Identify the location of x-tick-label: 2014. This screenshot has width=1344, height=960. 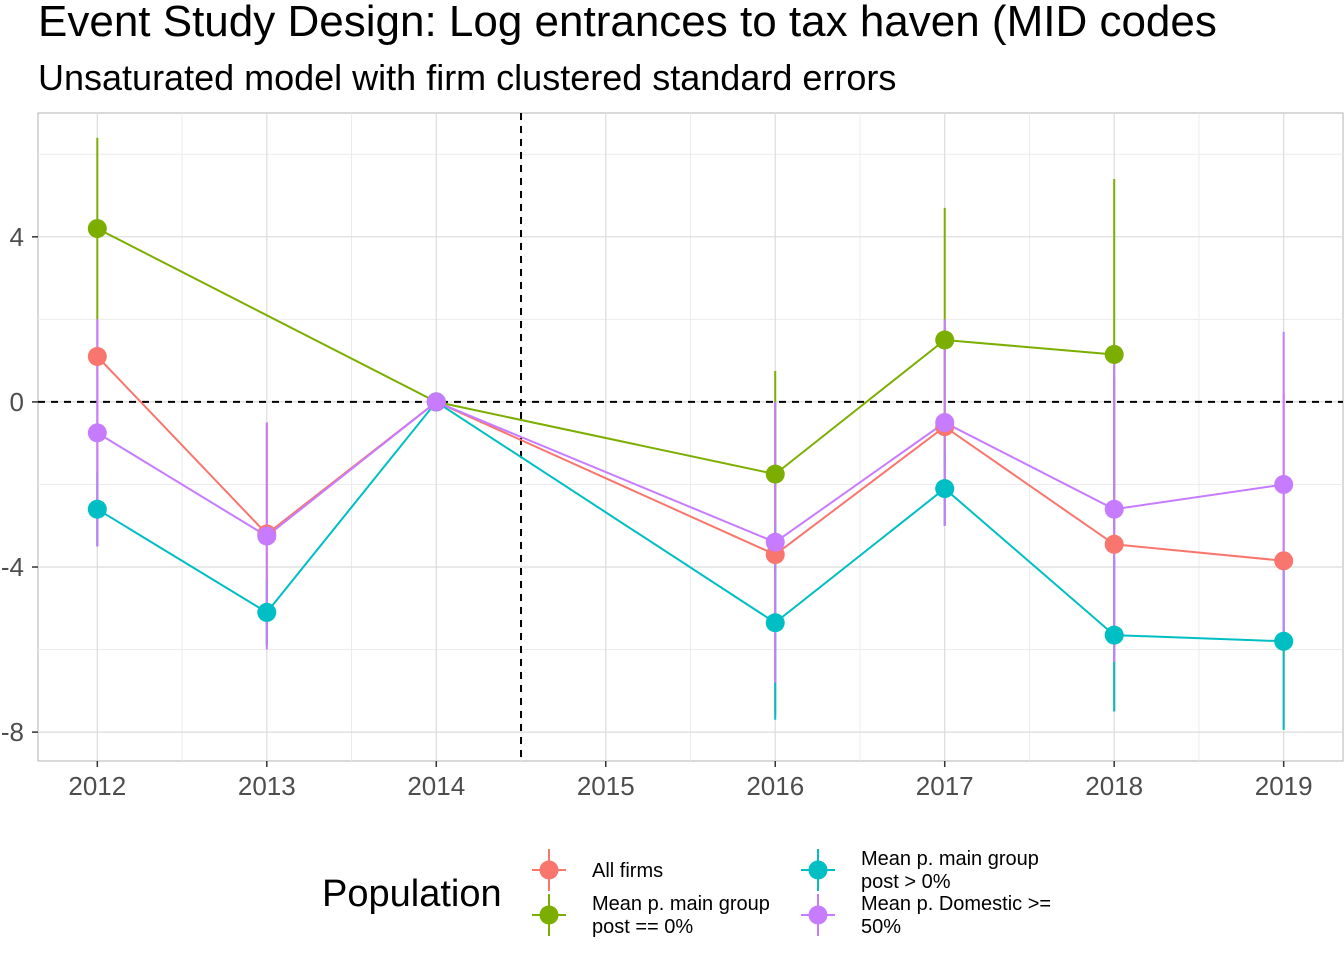
(436, 786).